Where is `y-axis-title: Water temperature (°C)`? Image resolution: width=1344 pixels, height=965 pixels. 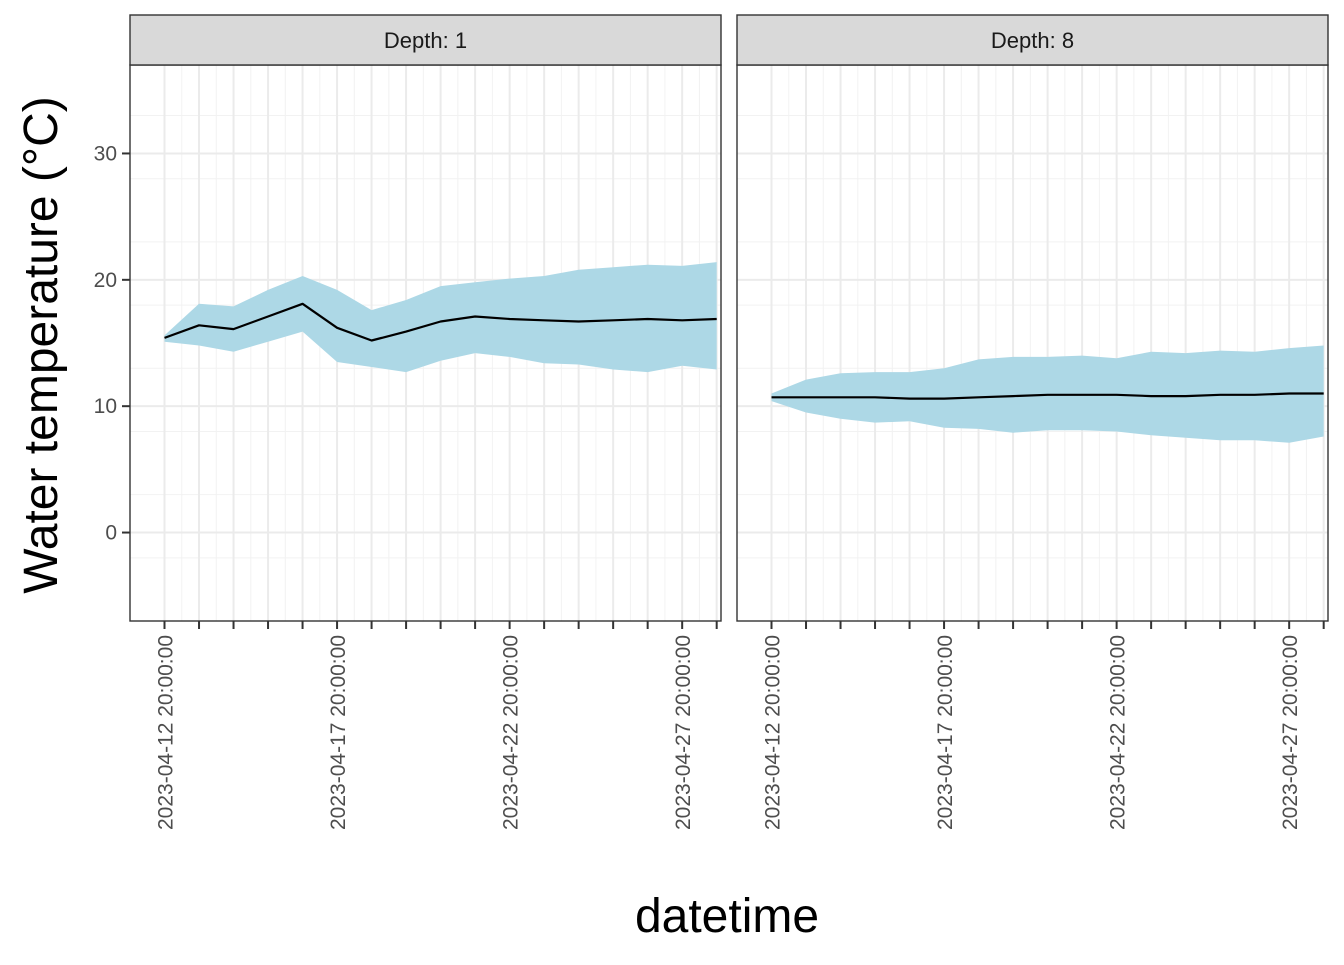
y-axis-title: Water temperature (°C) is located at coordinates (41, 345).